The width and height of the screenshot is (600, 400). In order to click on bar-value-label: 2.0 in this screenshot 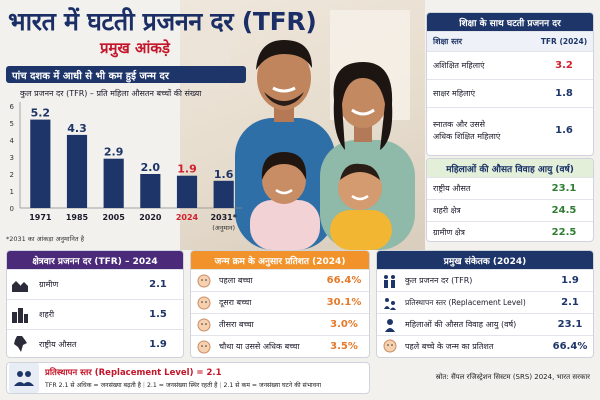, I will do `click(151, 167)`.